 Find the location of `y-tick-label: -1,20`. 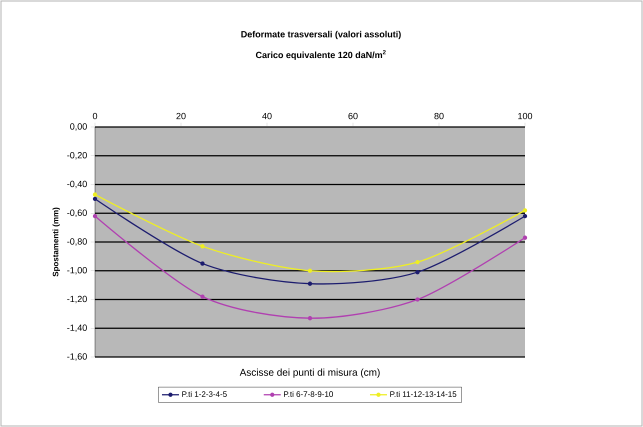

y-tick-label: -1,20 is located at coordinates (77, 300).